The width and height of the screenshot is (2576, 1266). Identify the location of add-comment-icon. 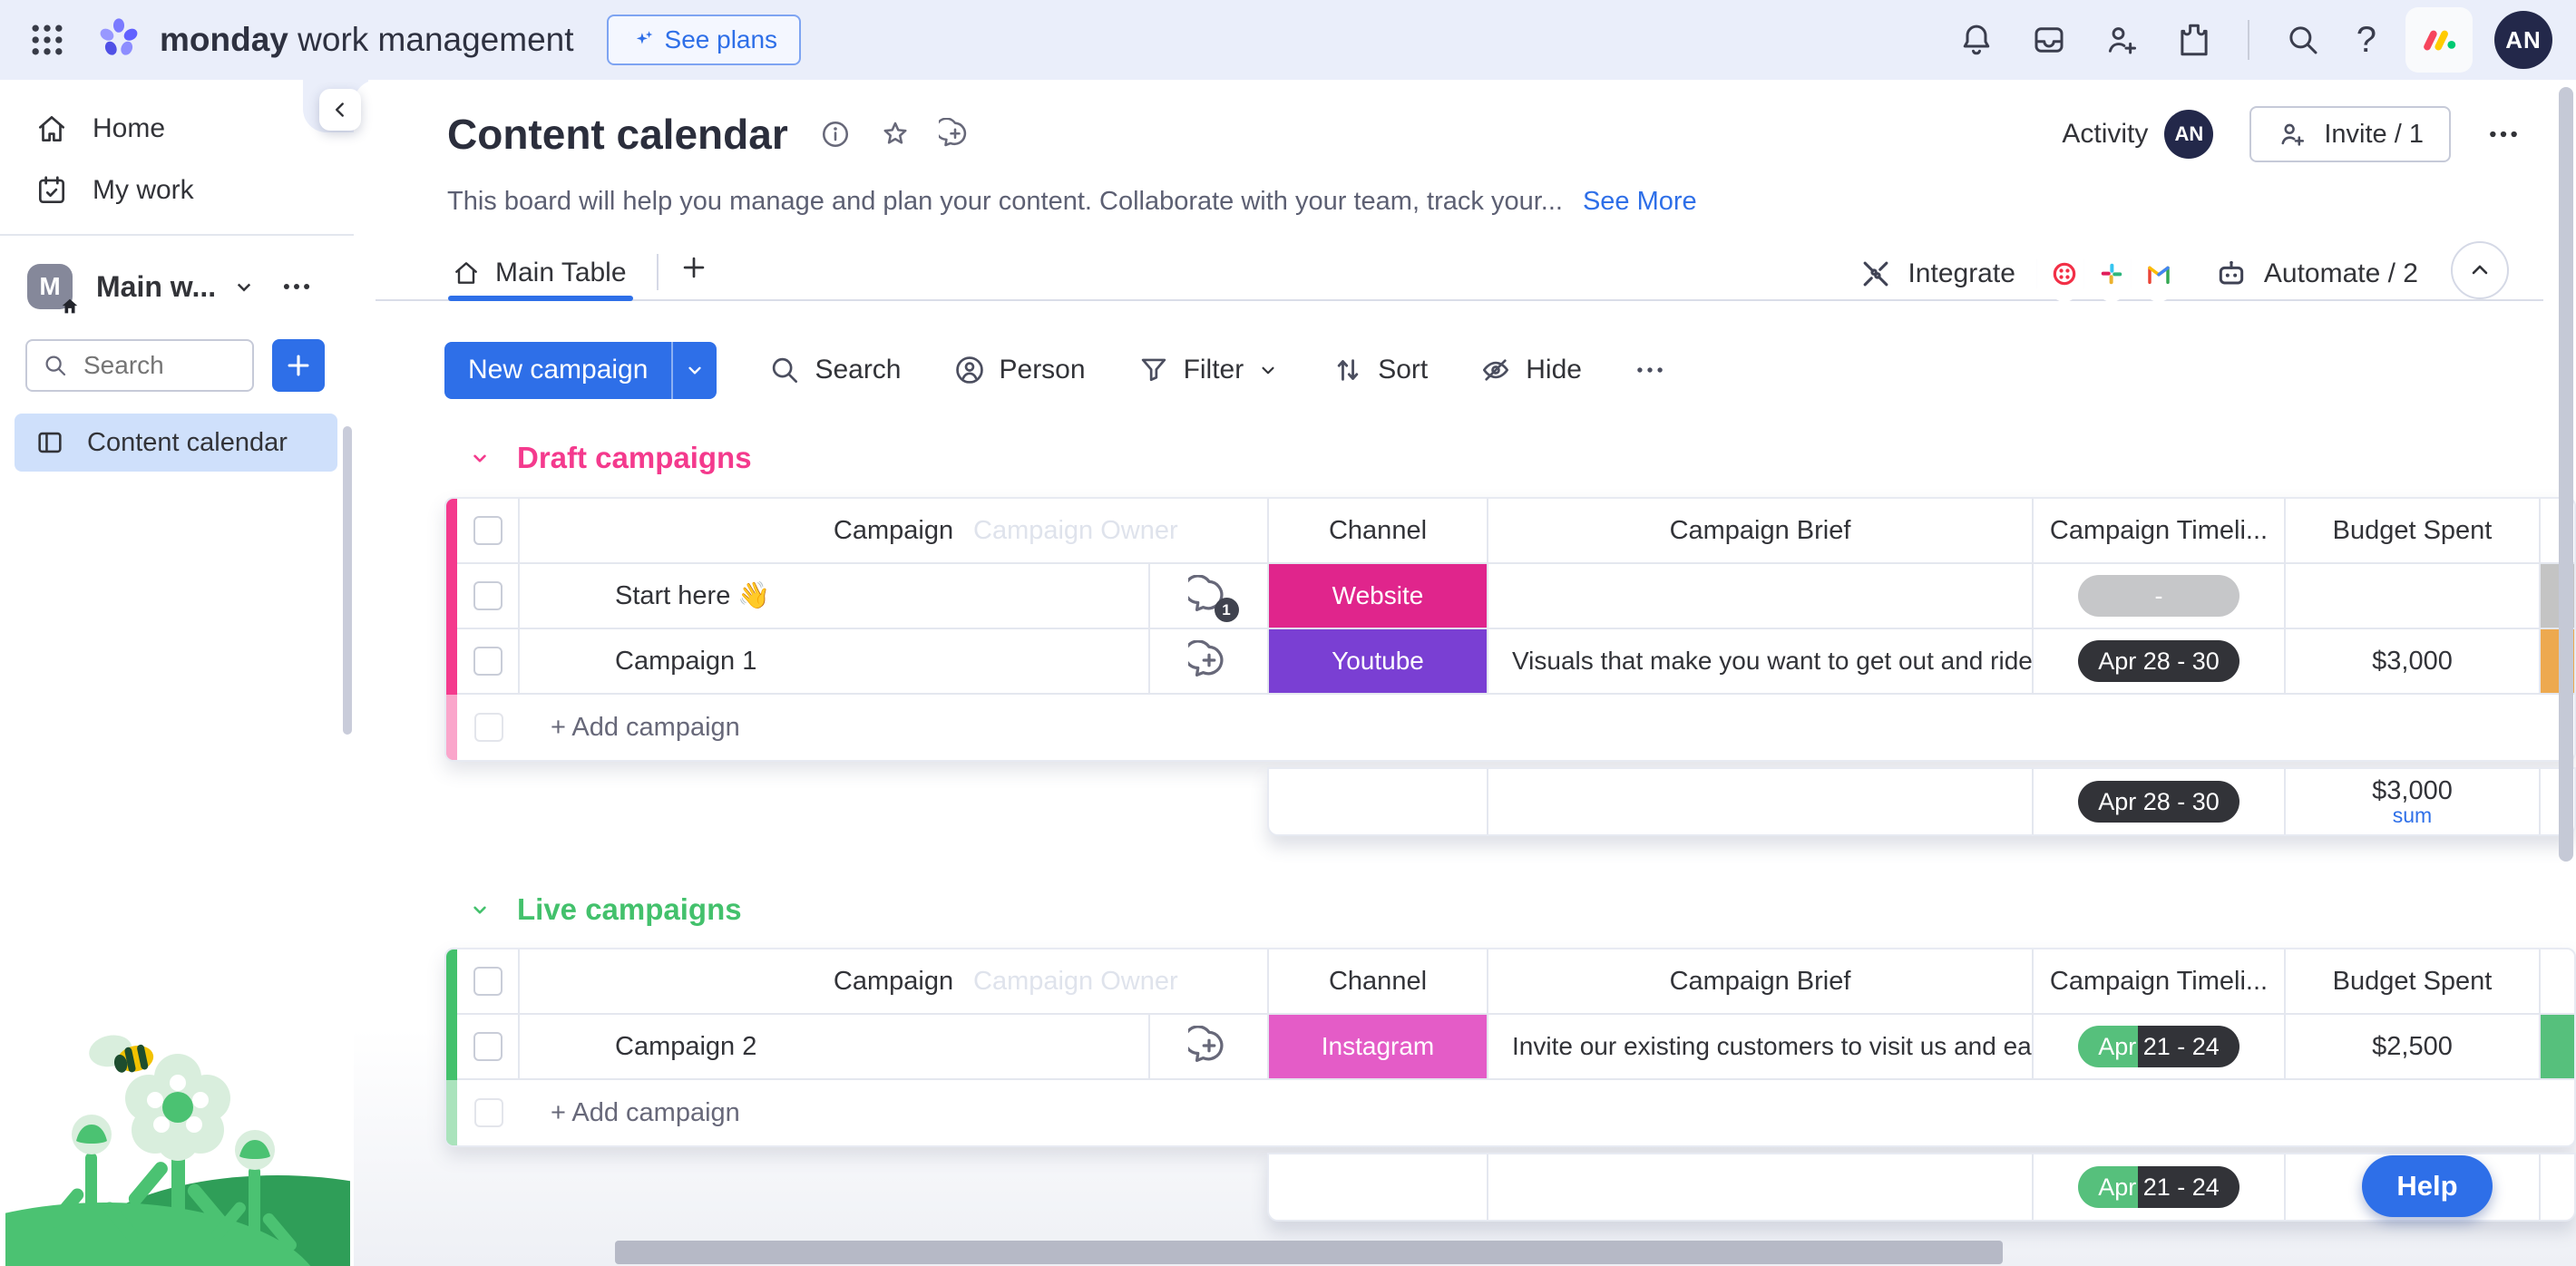
(954, 134).